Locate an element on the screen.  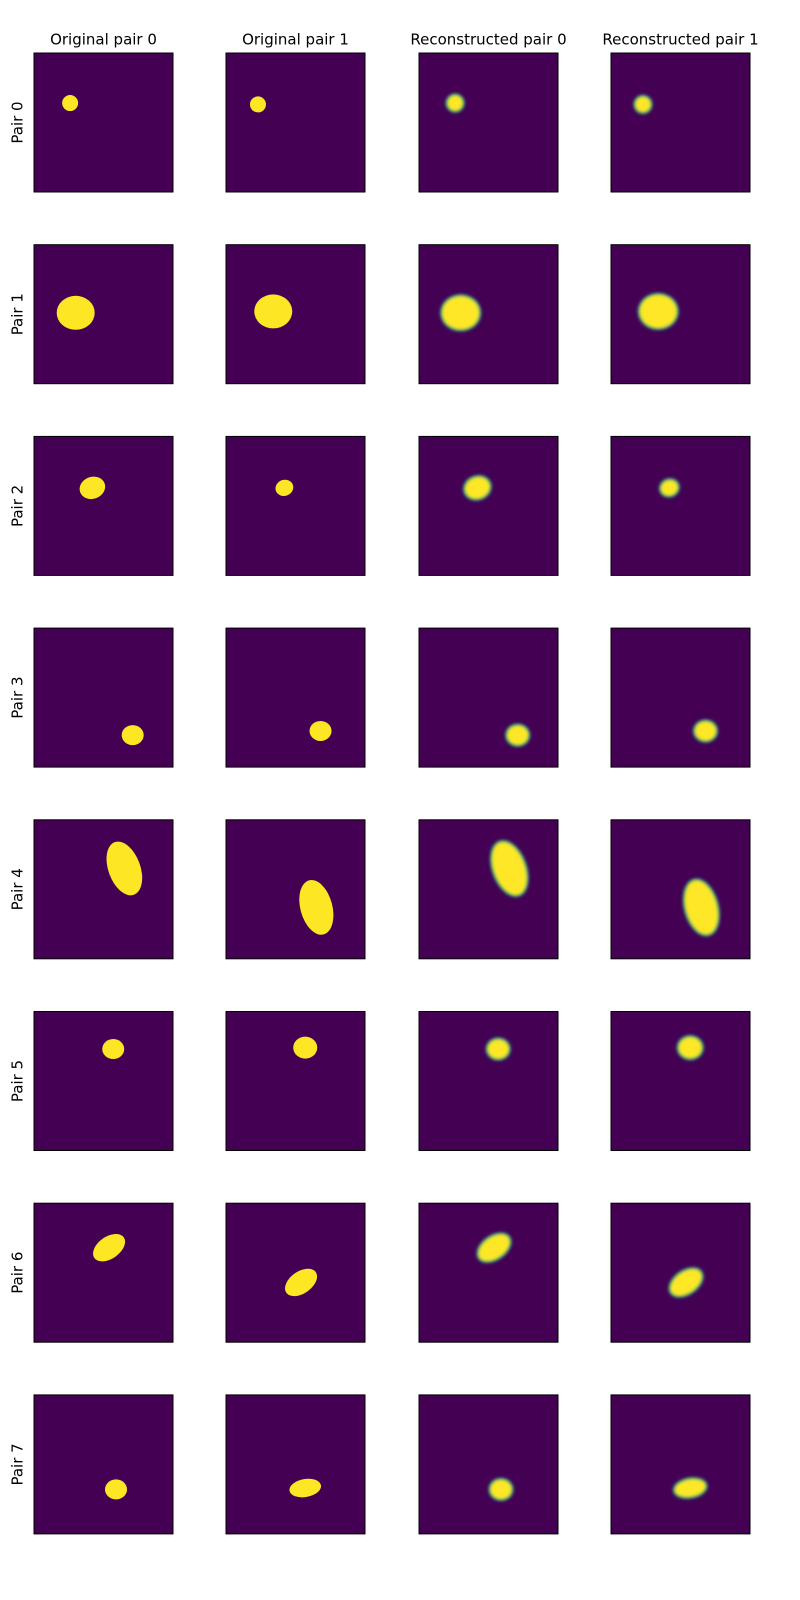
row-label: Pair 0 is located at coordinates (18, 122).